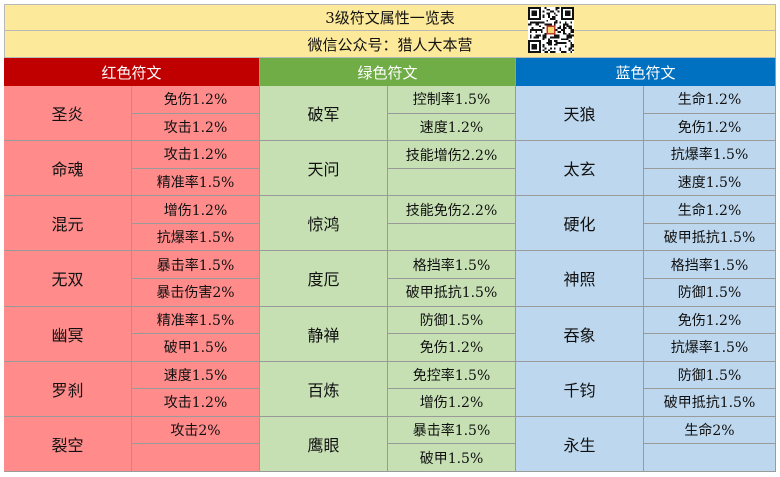  Describe the element at coordinates (68, 279) in the screenshot. I see `rune-name: 无双` at that location.